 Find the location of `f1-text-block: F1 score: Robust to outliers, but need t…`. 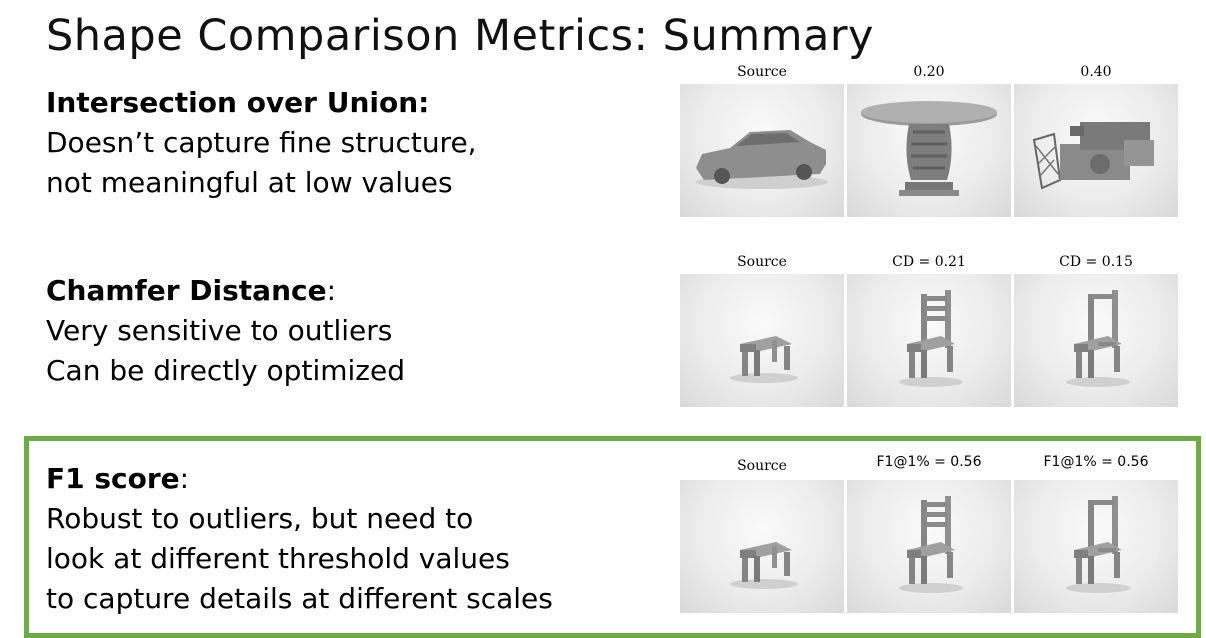

f1-text-block: F1 score: Robust to outliers, but need t… is located at coordinates (299, 539).